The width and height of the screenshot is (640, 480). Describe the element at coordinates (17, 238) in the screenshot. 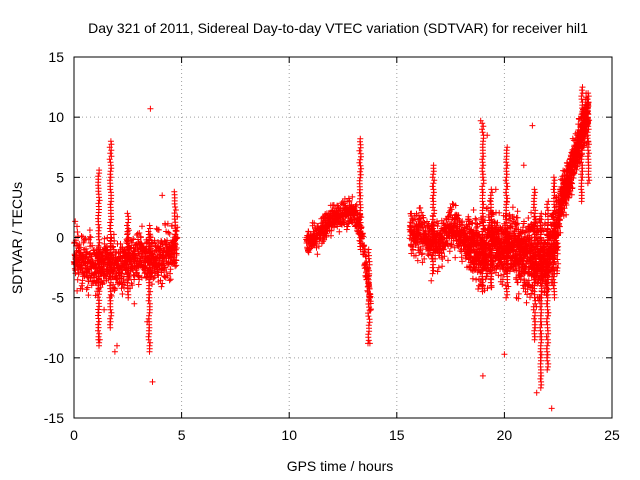

I see `y-axis-label: SDTVAR / TECUs` at that location.